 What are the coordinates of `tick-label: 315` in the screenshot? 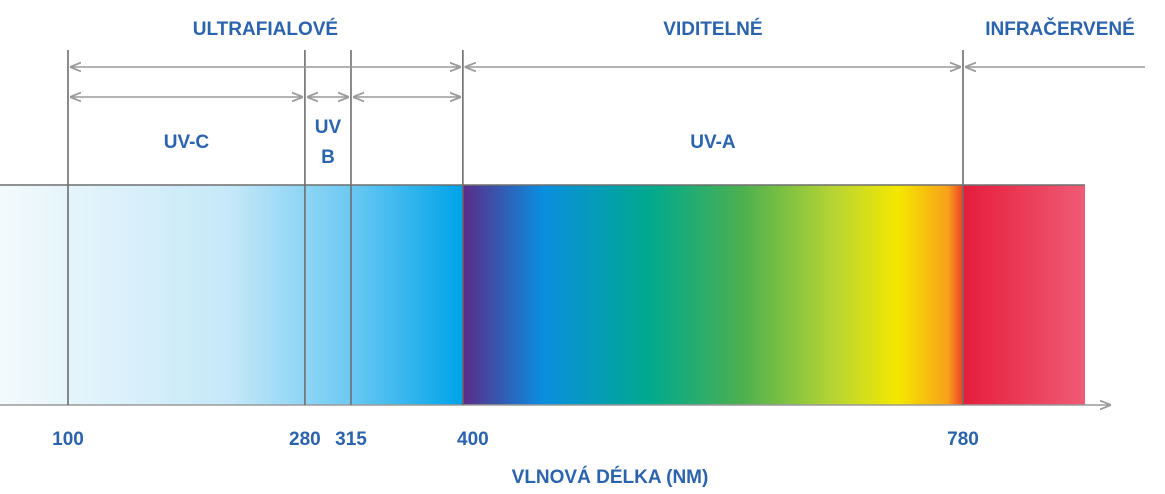 It's located at (351, 439).